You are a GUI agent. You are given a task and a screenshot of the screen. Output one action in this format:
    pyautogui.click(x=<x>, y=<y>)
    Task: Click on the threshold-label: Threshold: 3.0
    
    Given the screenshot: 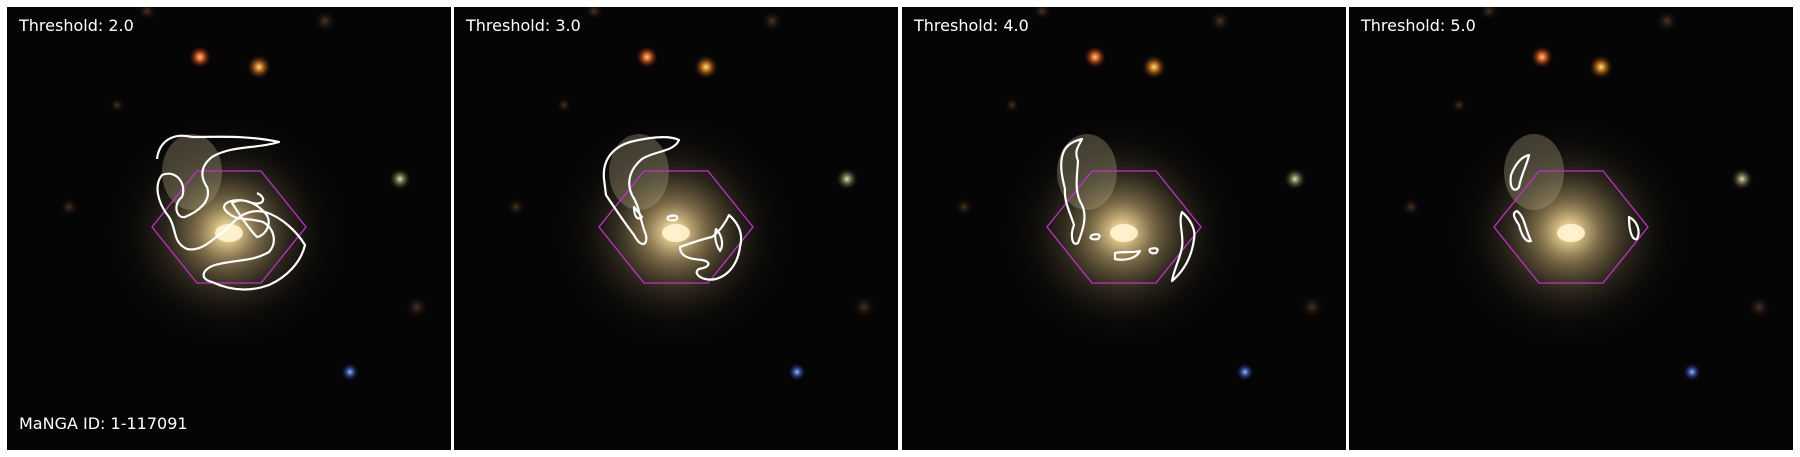 What is the action you would take?
    pyautogui.click(x=523, y=25)
    